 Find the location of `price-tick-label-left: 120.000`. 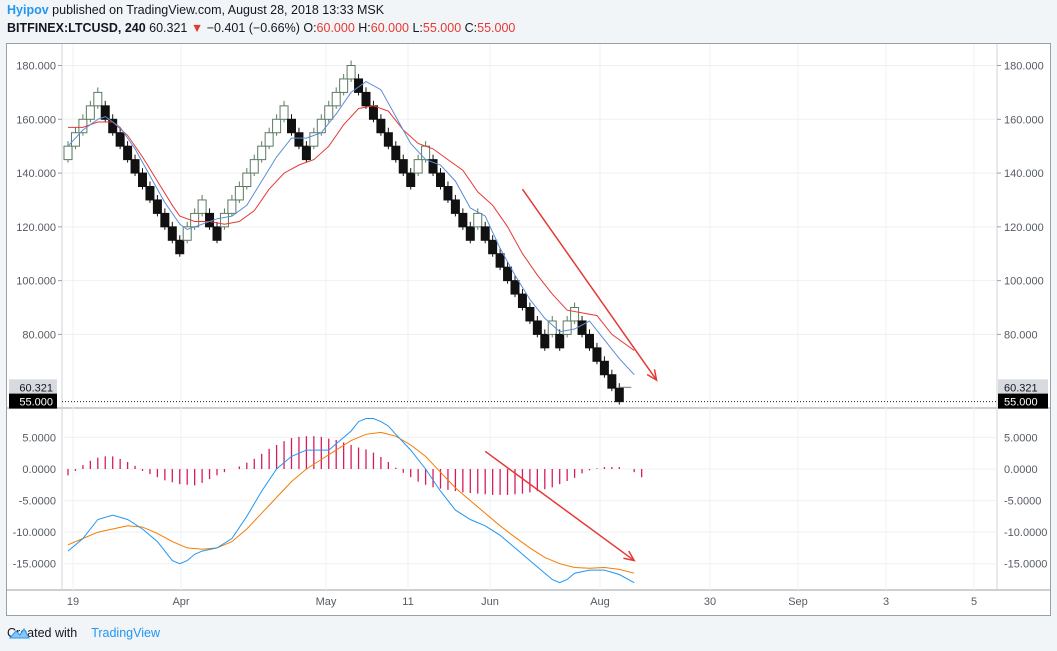

price-tick-label-left: 120.000 is located at coordinates (36, 228).